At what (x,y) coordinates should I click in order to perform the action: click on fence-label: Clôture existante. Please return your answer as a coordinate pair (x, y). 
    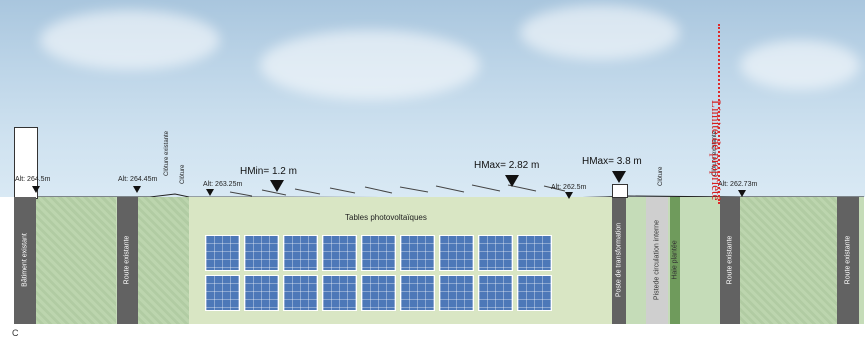
    Looking at the image, I should click on (167, 153).